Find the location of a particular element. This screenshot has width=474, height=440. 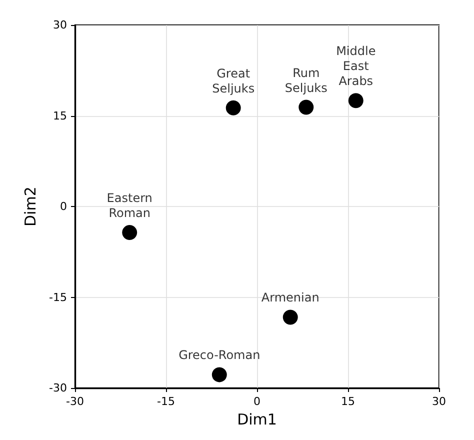

x-axis-title: Dim1 is located at coordinates (257, 419).